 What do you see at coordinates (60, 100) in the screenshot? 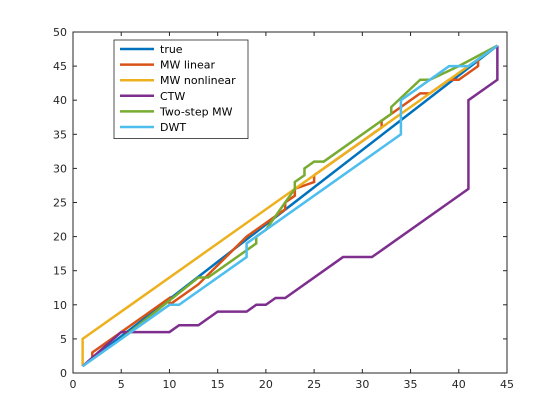
I see `y-tick-label: 40` at bounding box center [60, 100].